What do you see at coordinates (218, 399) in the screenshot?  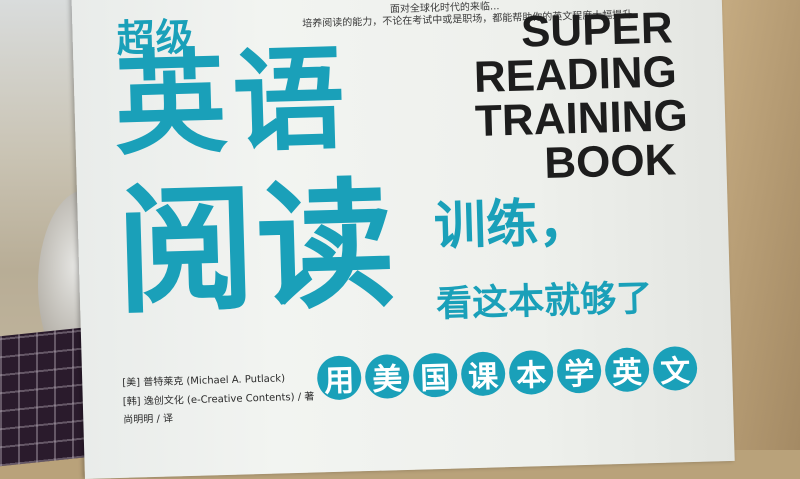 I see `credit-coauthor: [韩] 逸创文化 (e-Creative Contents) / 著` at bounding box center [218, 399].